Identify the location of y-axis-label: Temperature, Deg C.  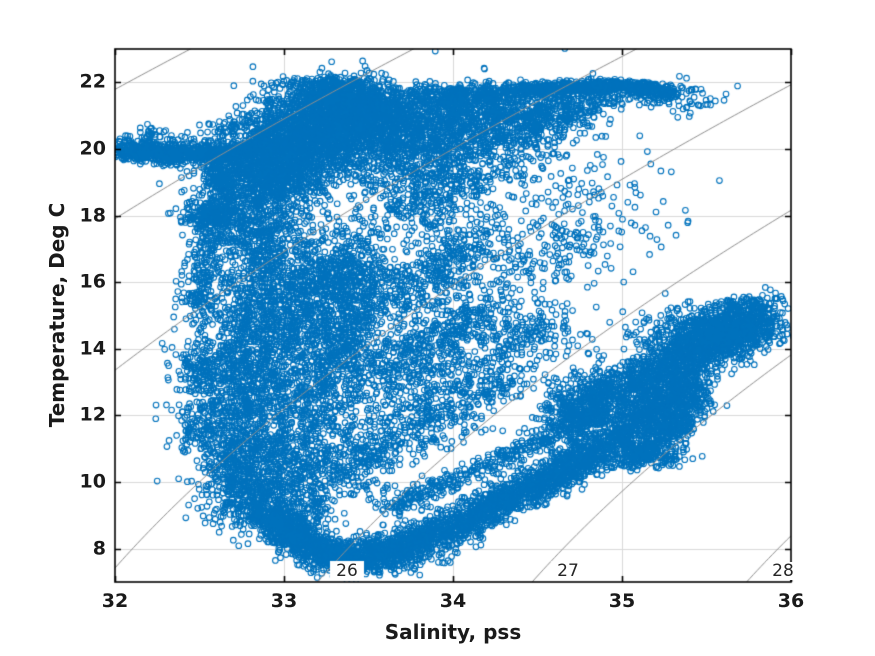
(57, 315).